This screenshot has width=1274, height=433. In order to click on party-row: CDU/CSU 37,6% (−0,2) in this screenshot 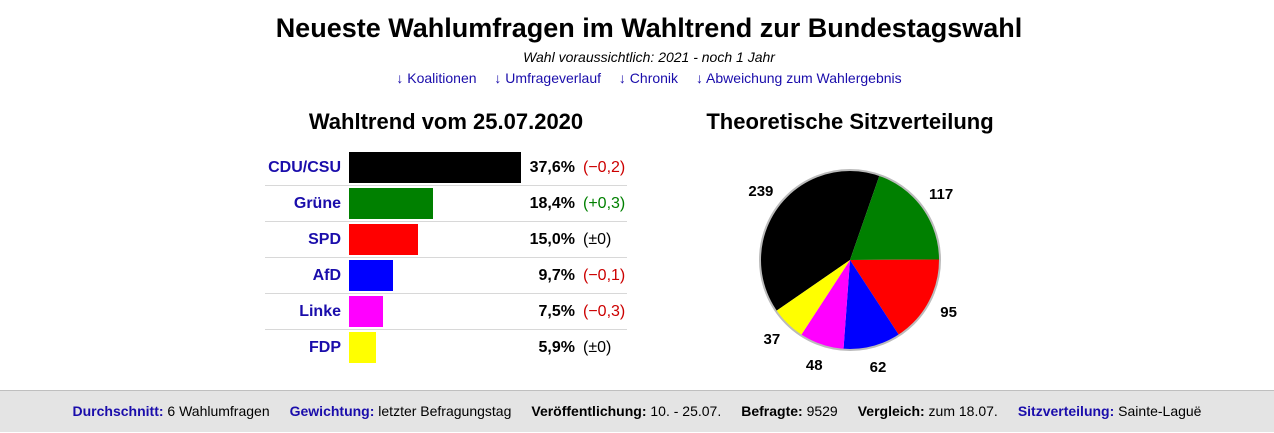, I will do `click(446, 168)`.